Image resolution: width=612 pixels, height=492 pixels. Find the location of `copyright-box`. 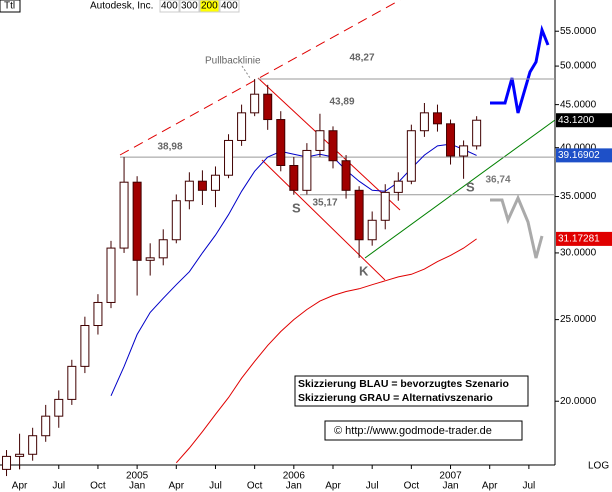

copyright-box is located at coordinates (423, 430).